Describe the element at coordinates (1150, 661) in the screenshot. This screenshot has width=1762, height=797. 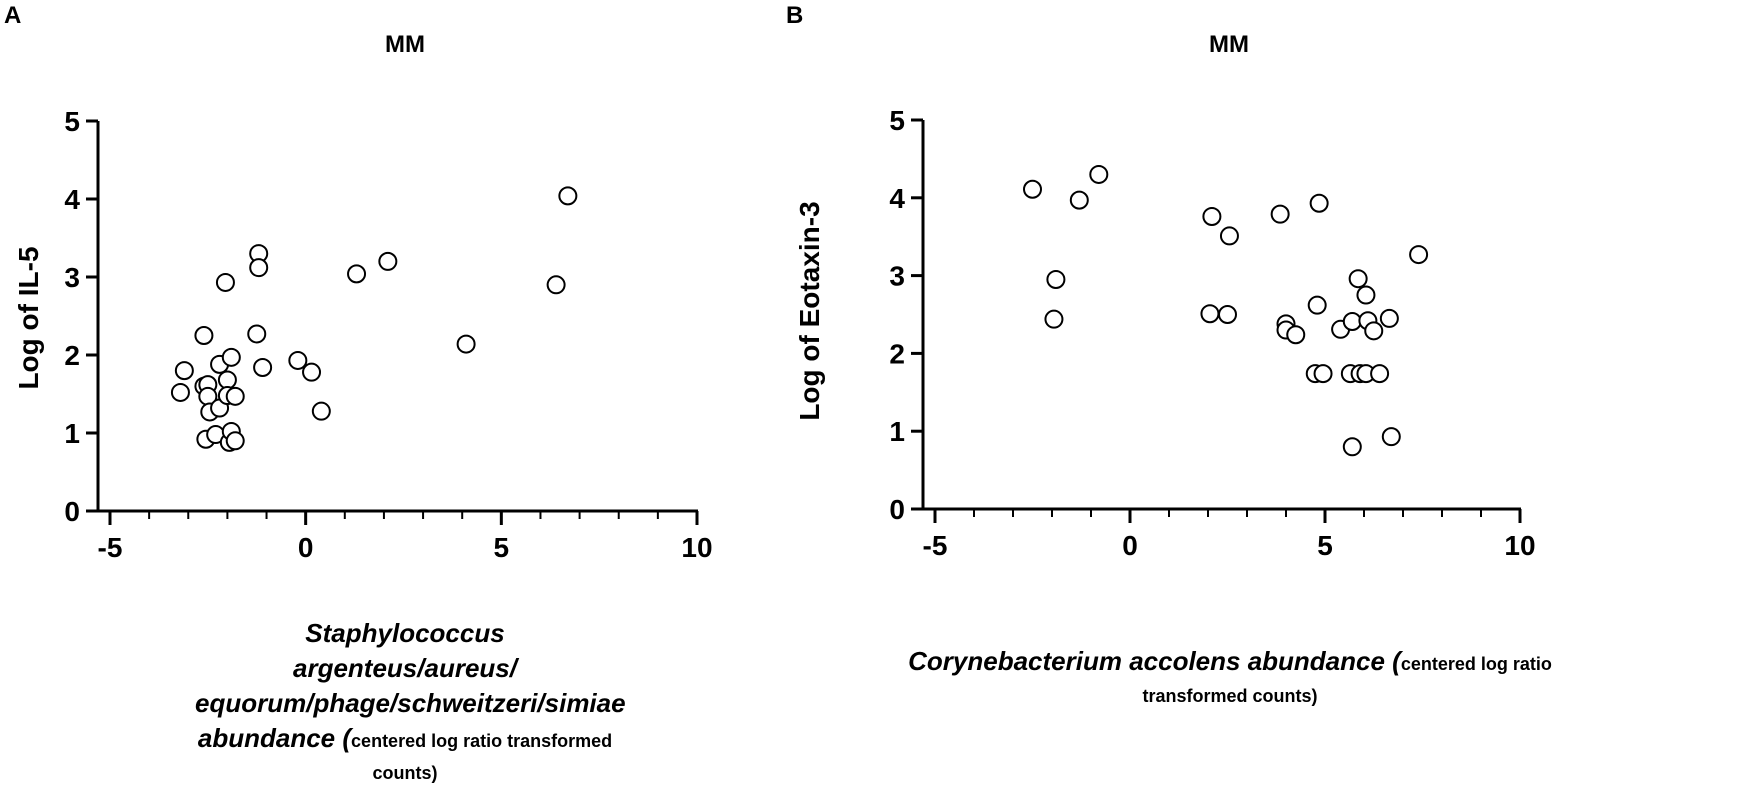
I see `x-axis-label-b-main: Corynebacterium accolens abundance` at that location.